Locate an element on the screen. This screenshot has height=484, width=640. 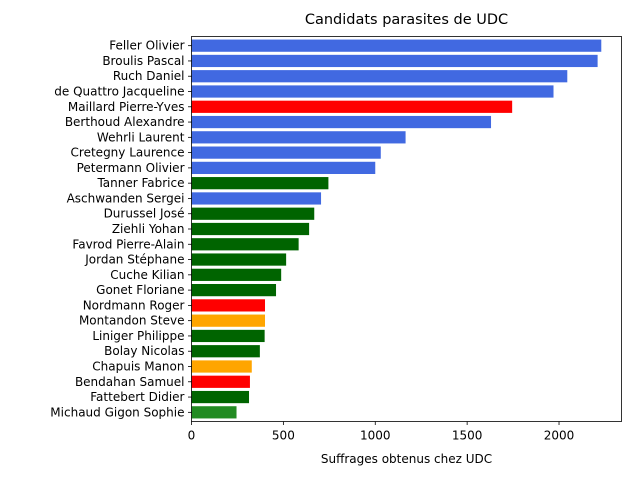
y-tick-label: Maillard Pierre-Yves is located at coordinates (126, 107).